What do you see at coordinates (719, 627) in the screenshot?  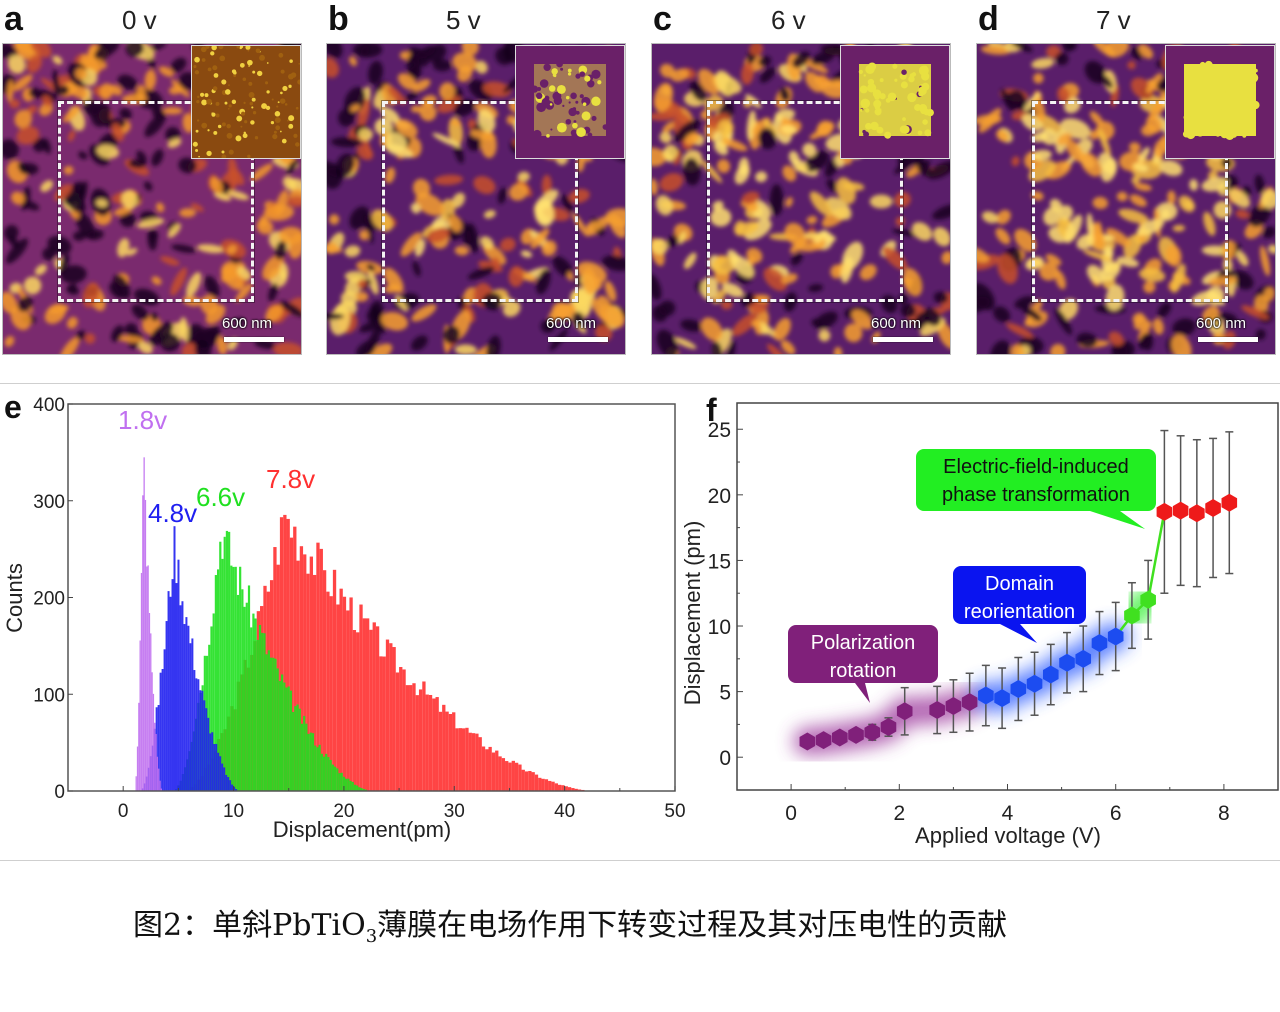 I see `y-tick-label: 10` at bounding box center [719, 627].